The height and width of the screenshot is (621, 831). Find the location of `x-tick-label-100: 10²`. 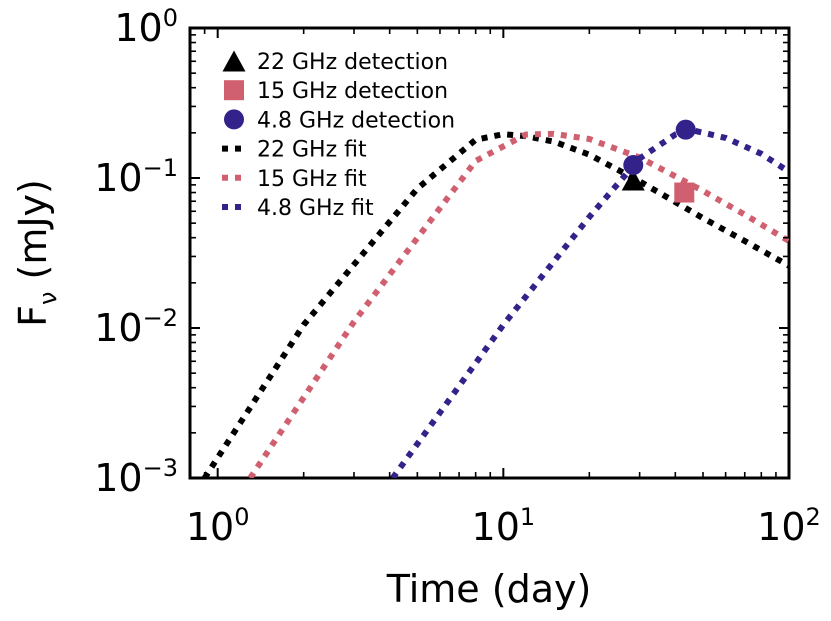

x-tick-label-100: 10² is located at coordinates (789, 526).